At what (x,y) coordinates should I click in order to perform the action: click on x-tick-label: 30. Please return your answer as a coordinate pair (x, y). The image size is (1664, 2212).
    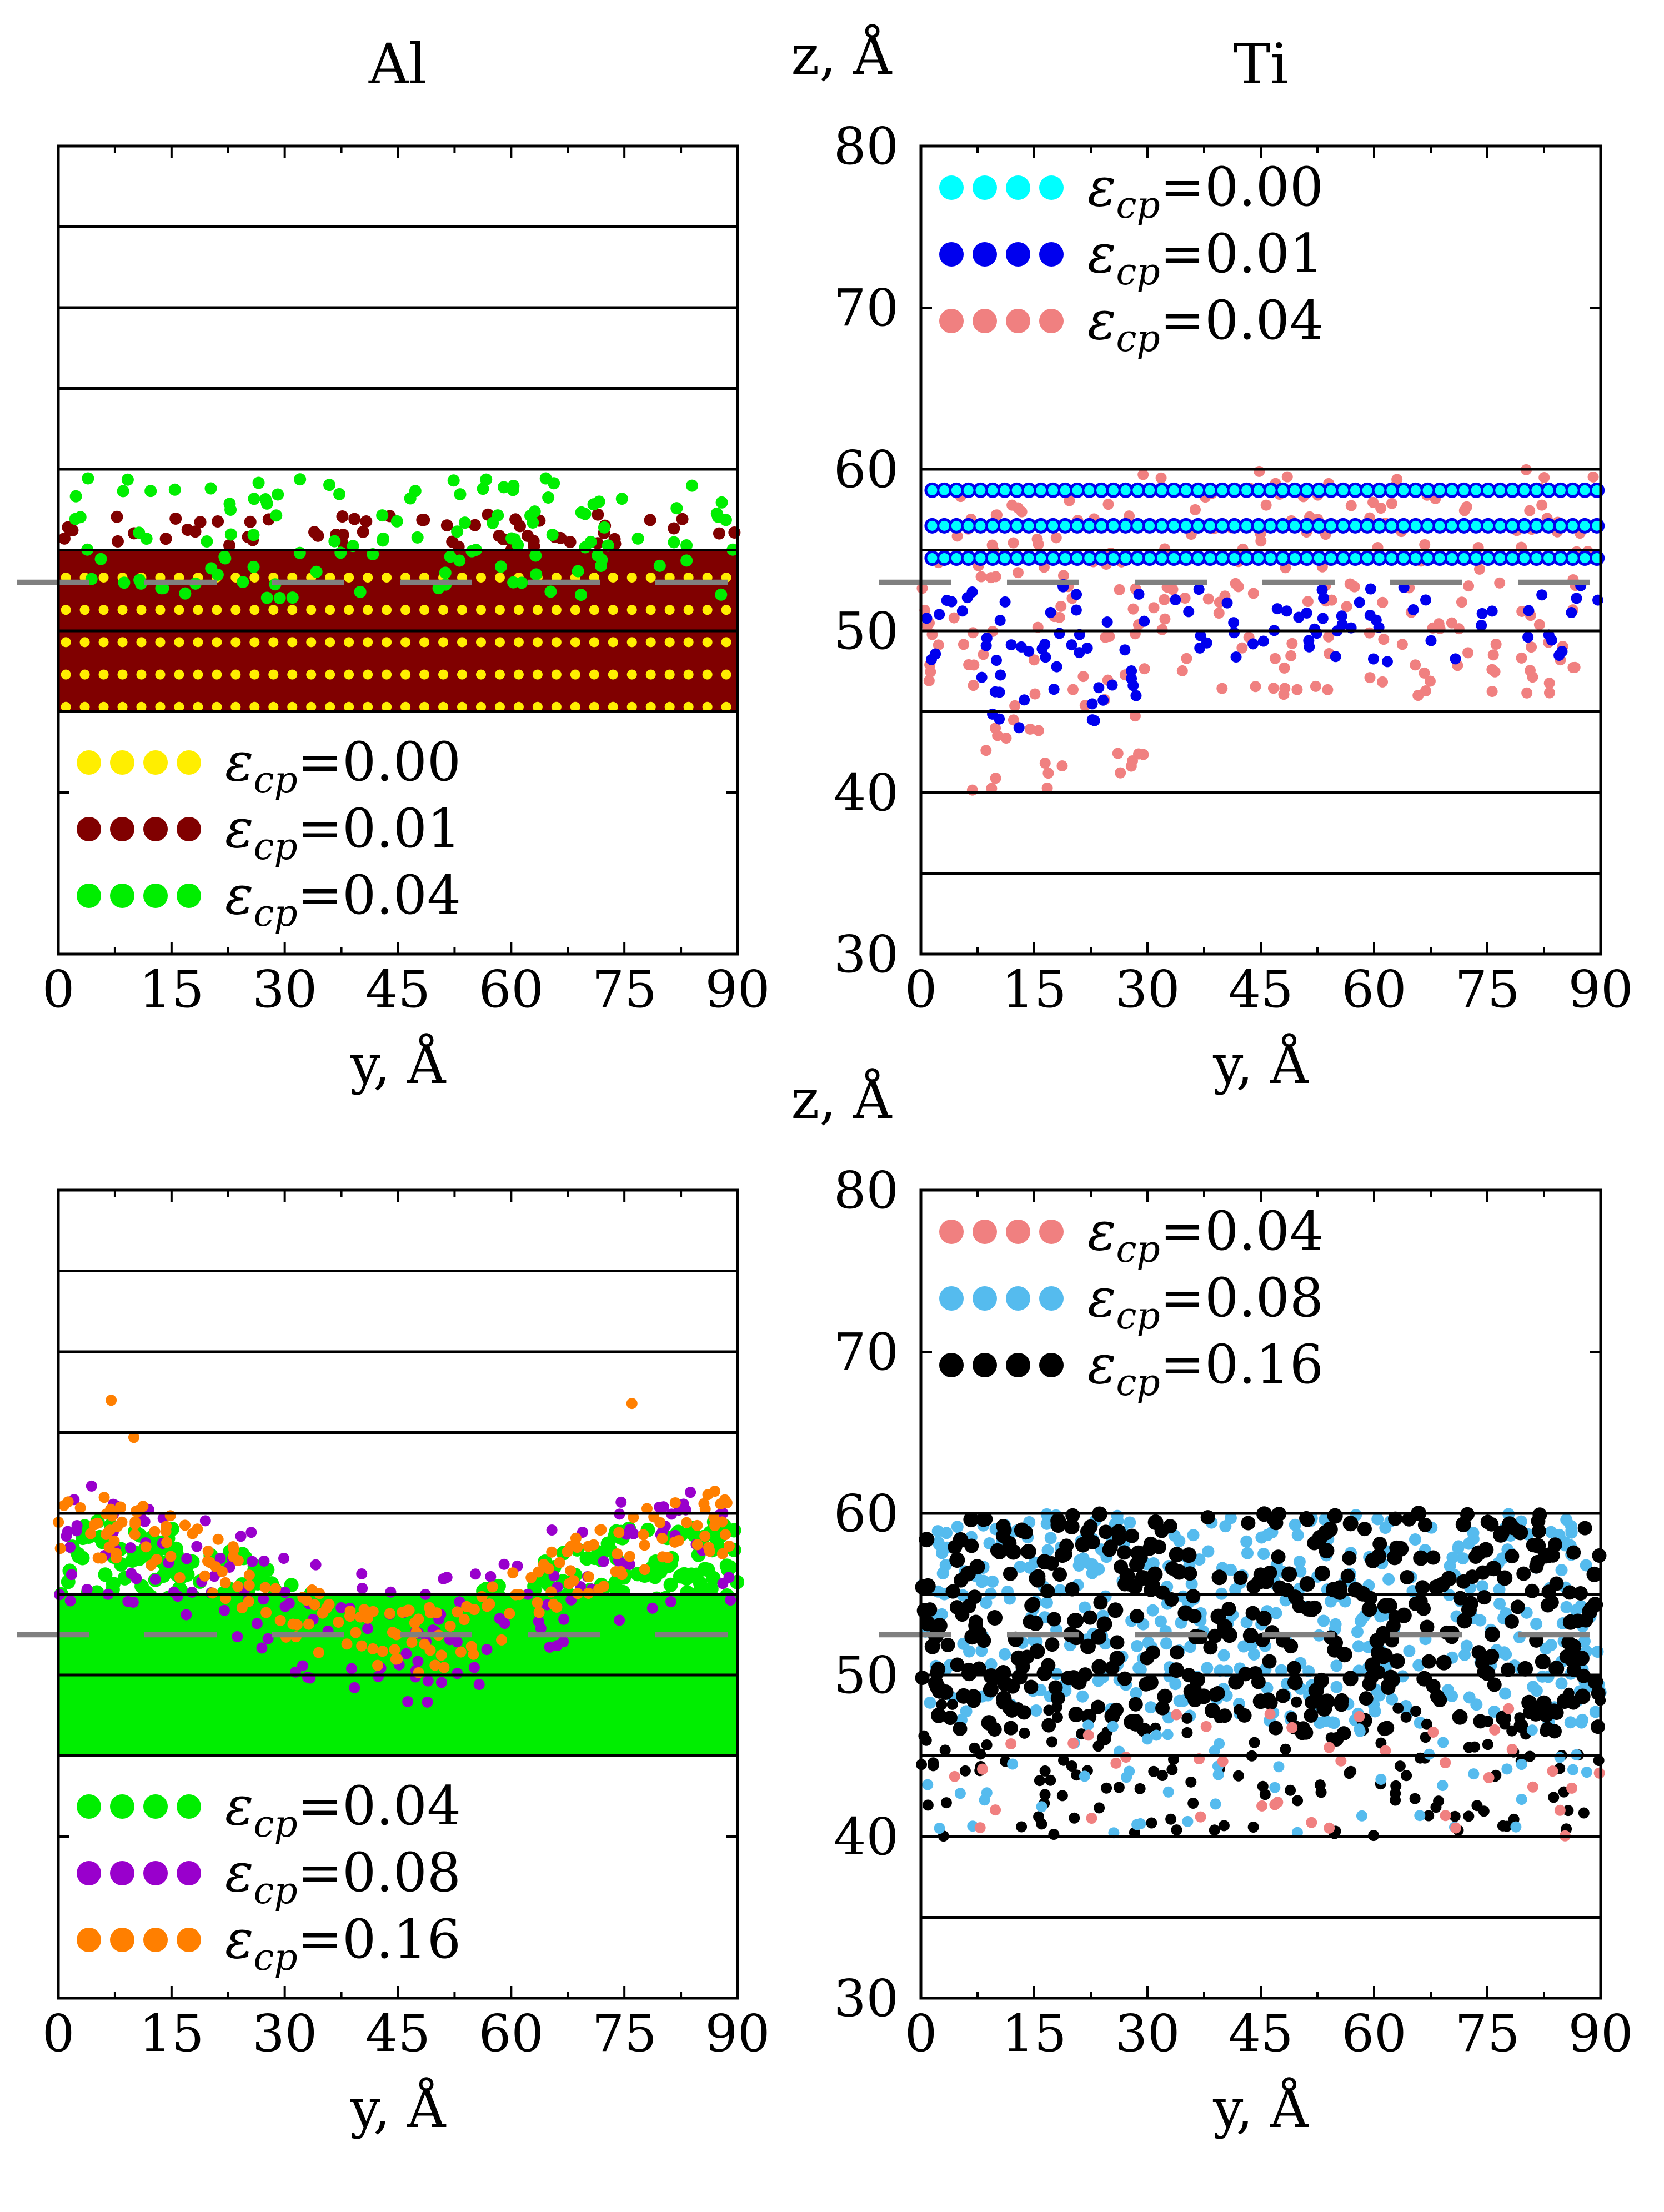
    Looking at the image, I should click on (284, 989).